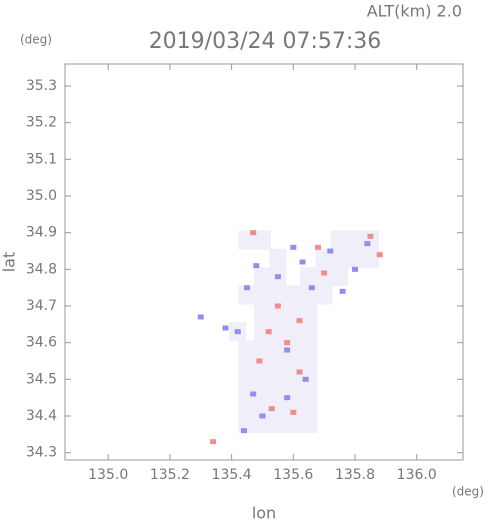  I want to click on y-tick-label: 34.5, so click(41, 379).